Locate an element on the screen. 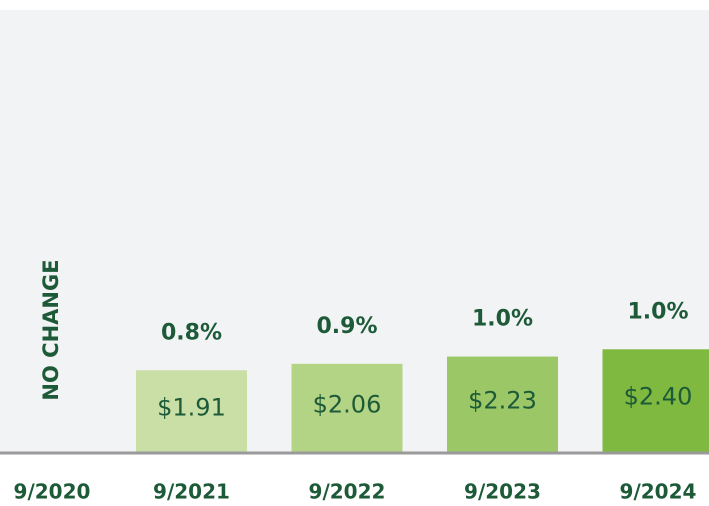  change-label: 0.9% is located at coordinates (346, 326).